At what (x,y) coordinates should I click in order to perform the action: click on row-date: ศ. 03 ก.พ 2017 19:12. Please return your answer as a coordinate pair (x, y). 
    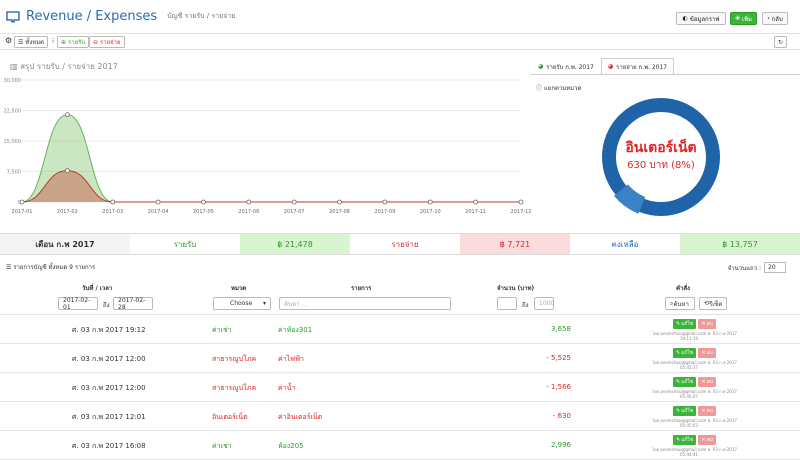
    Looking at the image, I should click on (109, 330).